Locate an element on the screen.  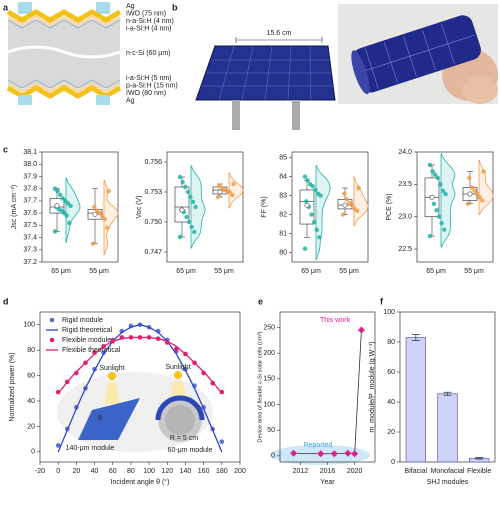
panel-letter: c is located at coordinates (5, 149).